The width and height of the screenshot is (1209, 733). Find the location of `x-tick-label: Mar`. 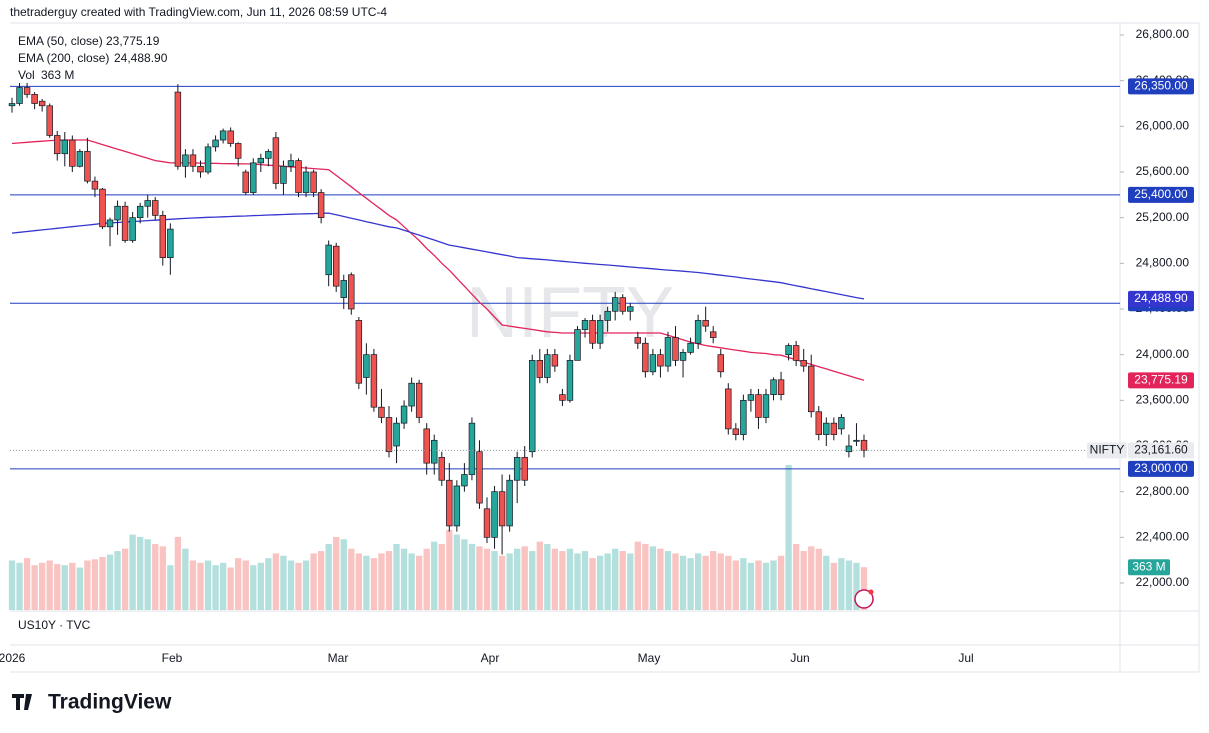

x-tick-label: Mar is located at coordinates (338, 658).